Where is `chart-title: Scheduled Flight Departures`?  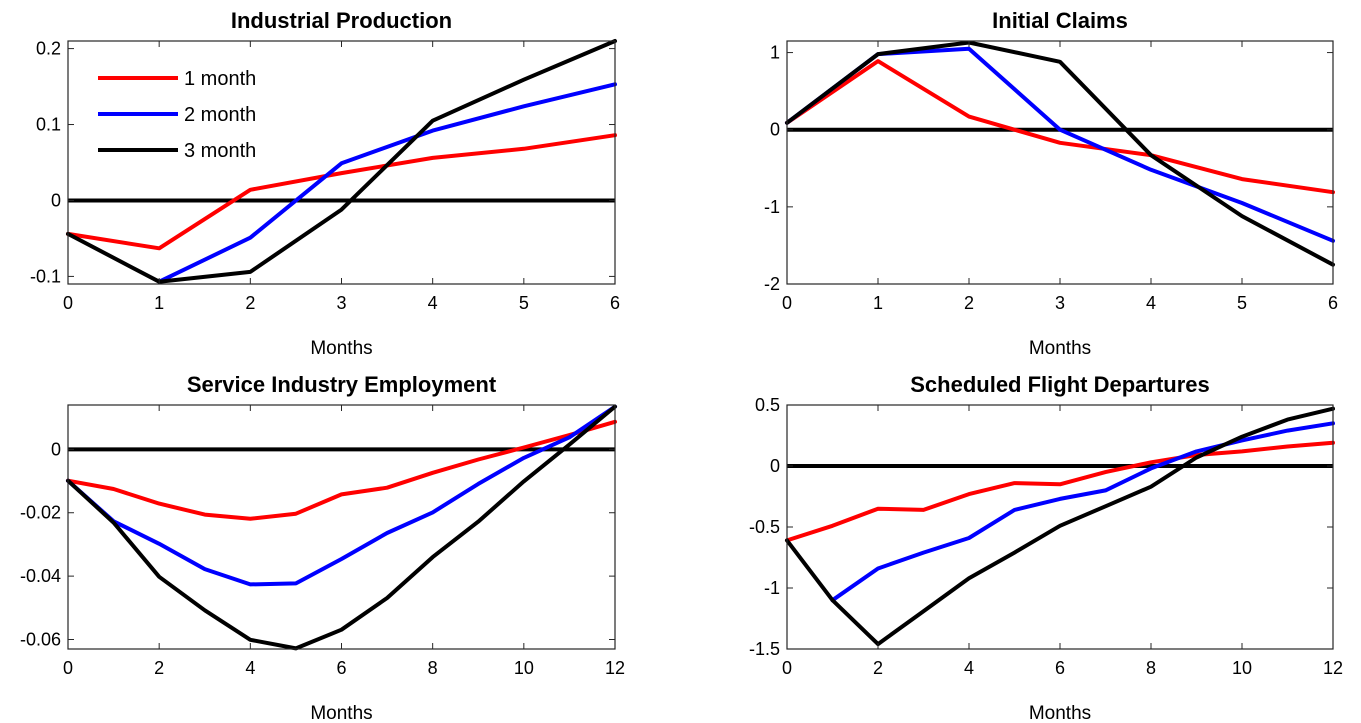 chart-title: Scheduled Flight Departures is located at coordinates (1060, 384).